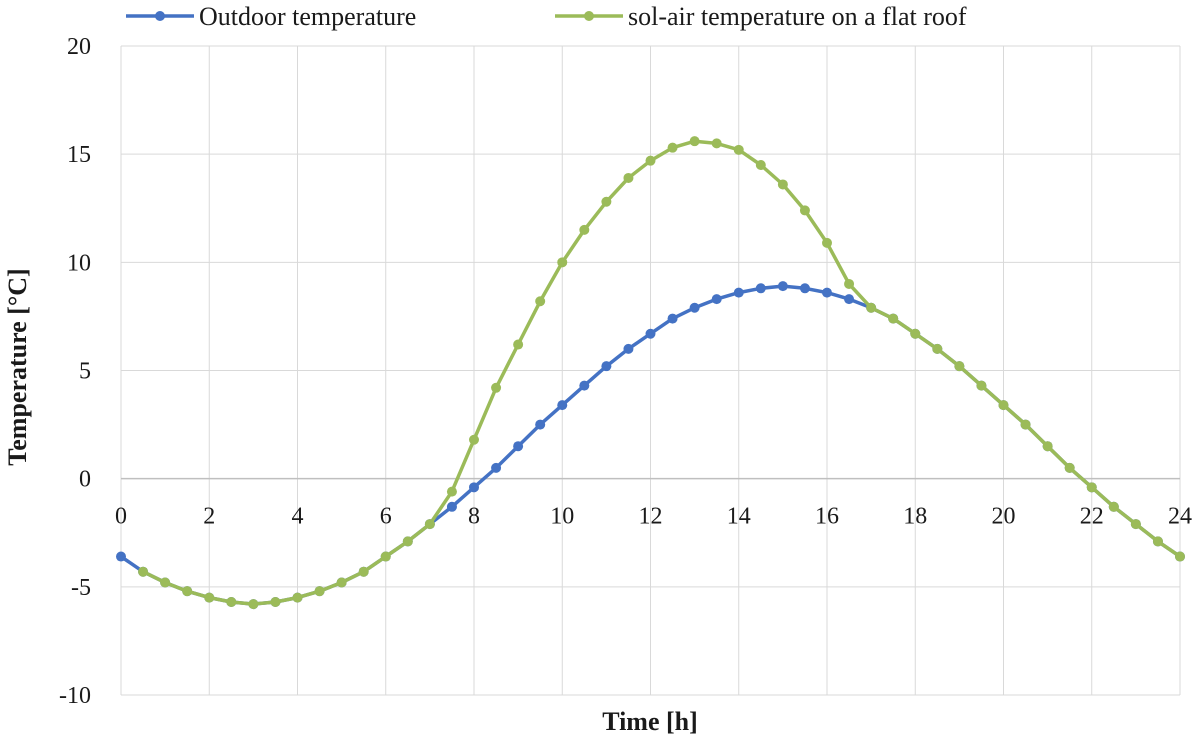 The width and height of the screenshot is (1200, 741). I want to click on x-tick-label-8: 8, so click(474, 517).